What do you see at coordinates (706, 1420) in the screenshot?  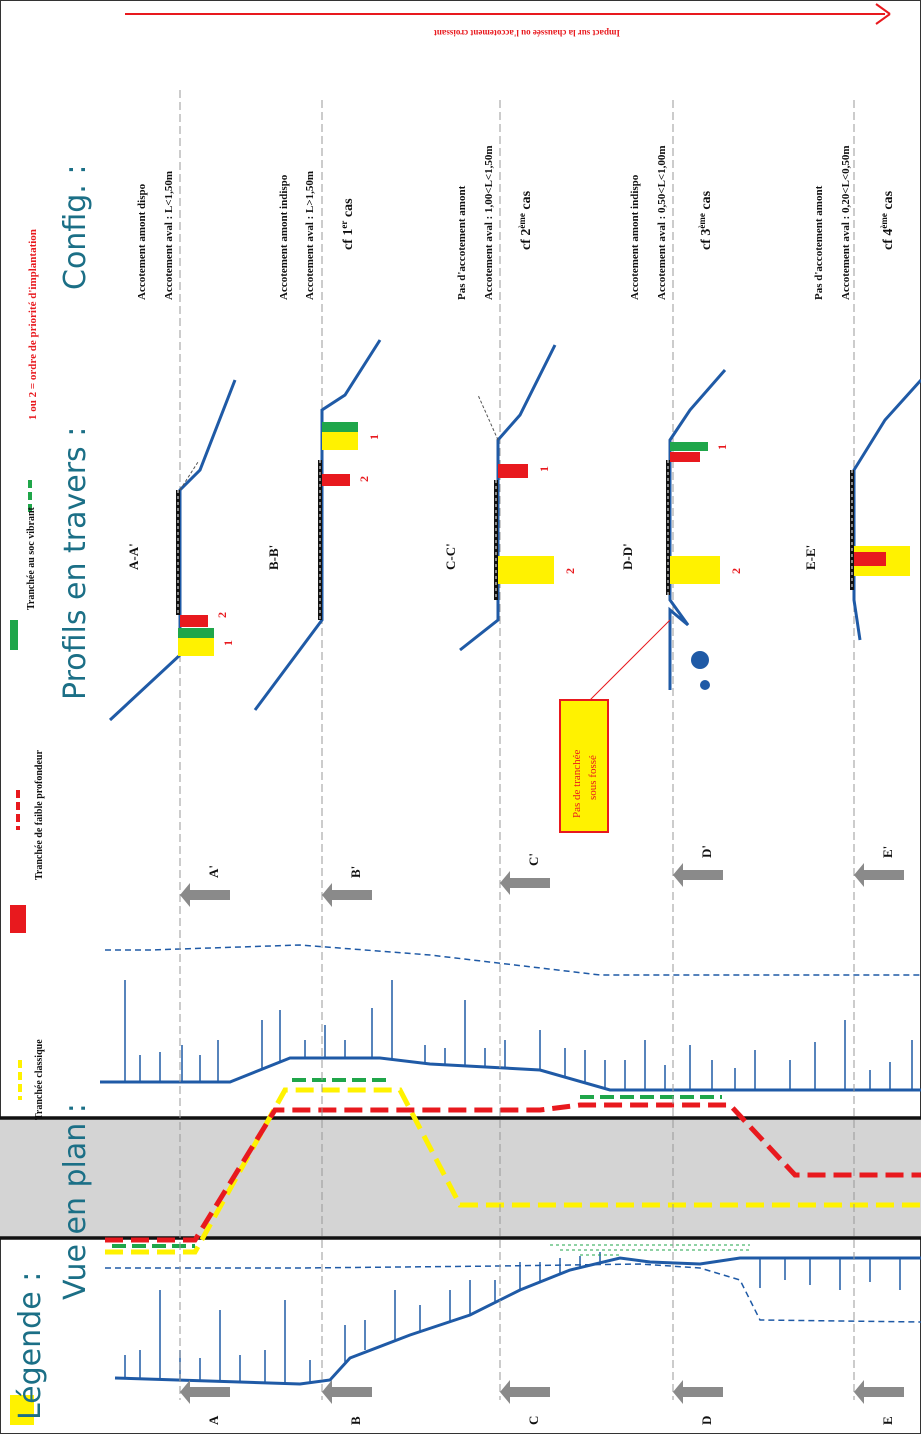 I see `section-d-start: D` at bounding box center [706, 1420].